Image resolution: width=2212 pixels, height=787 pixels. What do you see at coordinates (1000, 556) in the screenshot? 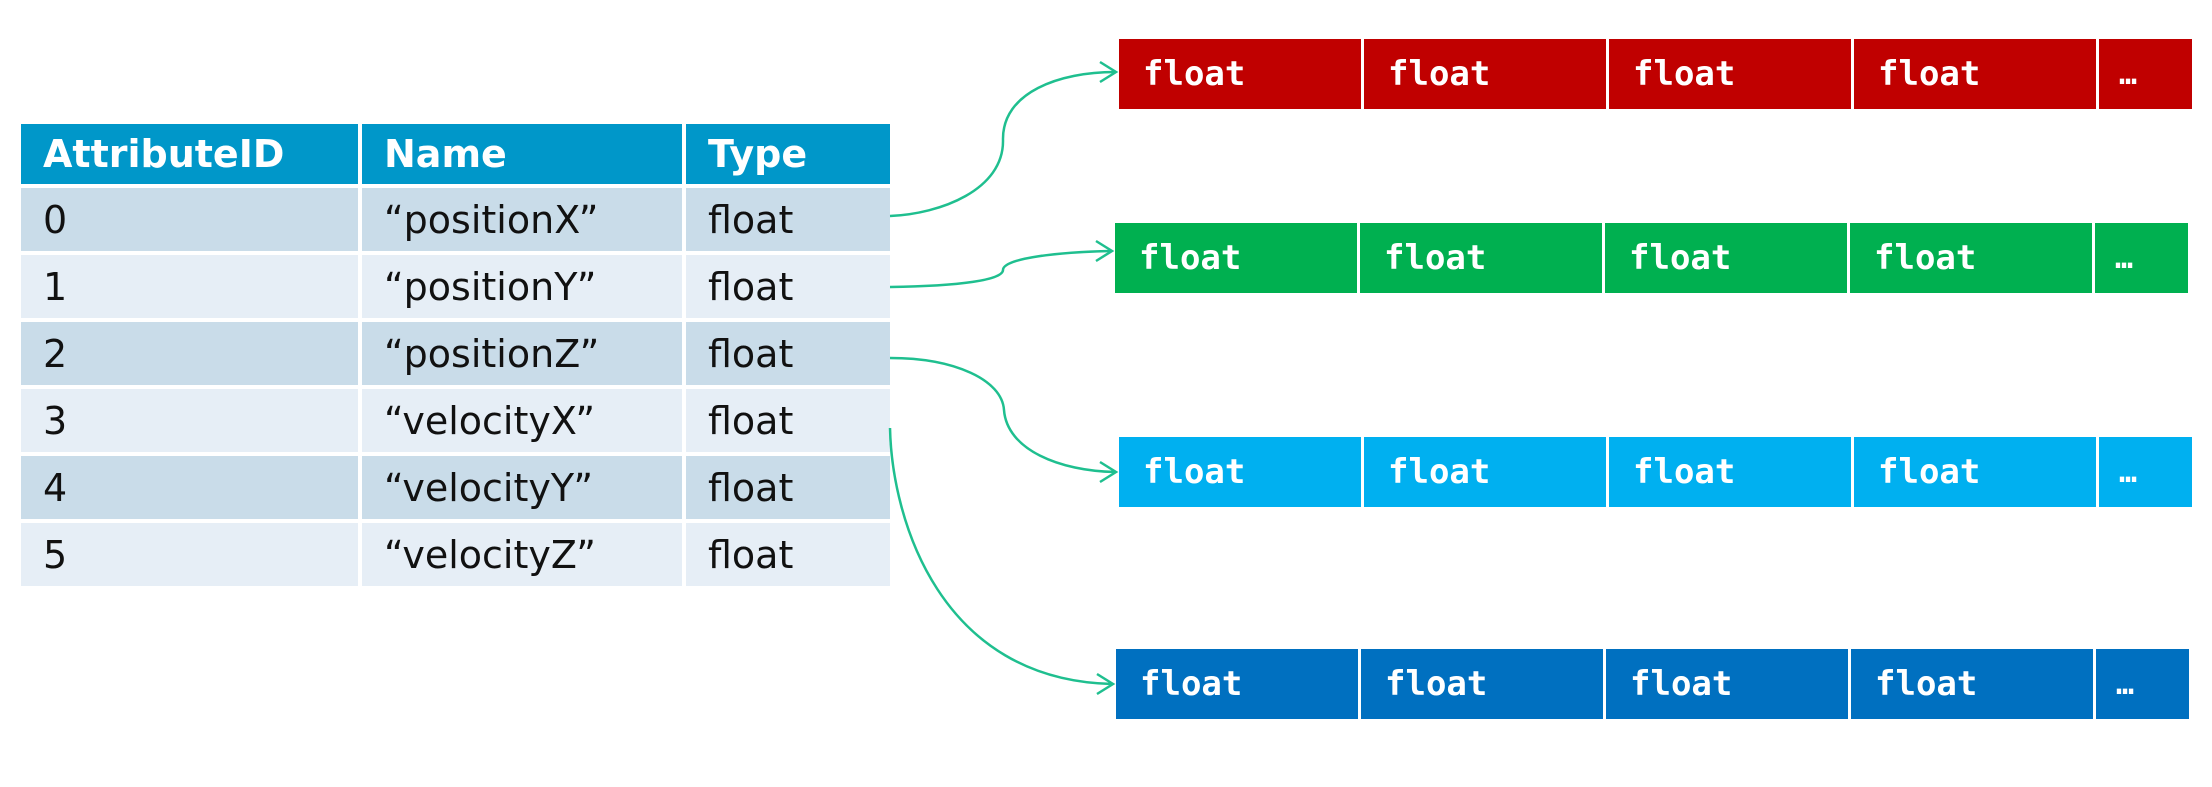
I see `arrow-velocity-x` at bounding box center [1000, 556].